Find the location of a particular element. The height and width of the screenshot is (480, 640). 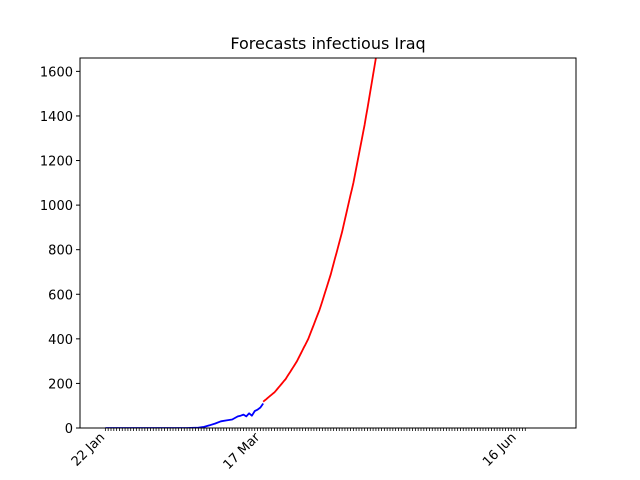

y-tick-label: 1000 is located at coordinates (56, 206).